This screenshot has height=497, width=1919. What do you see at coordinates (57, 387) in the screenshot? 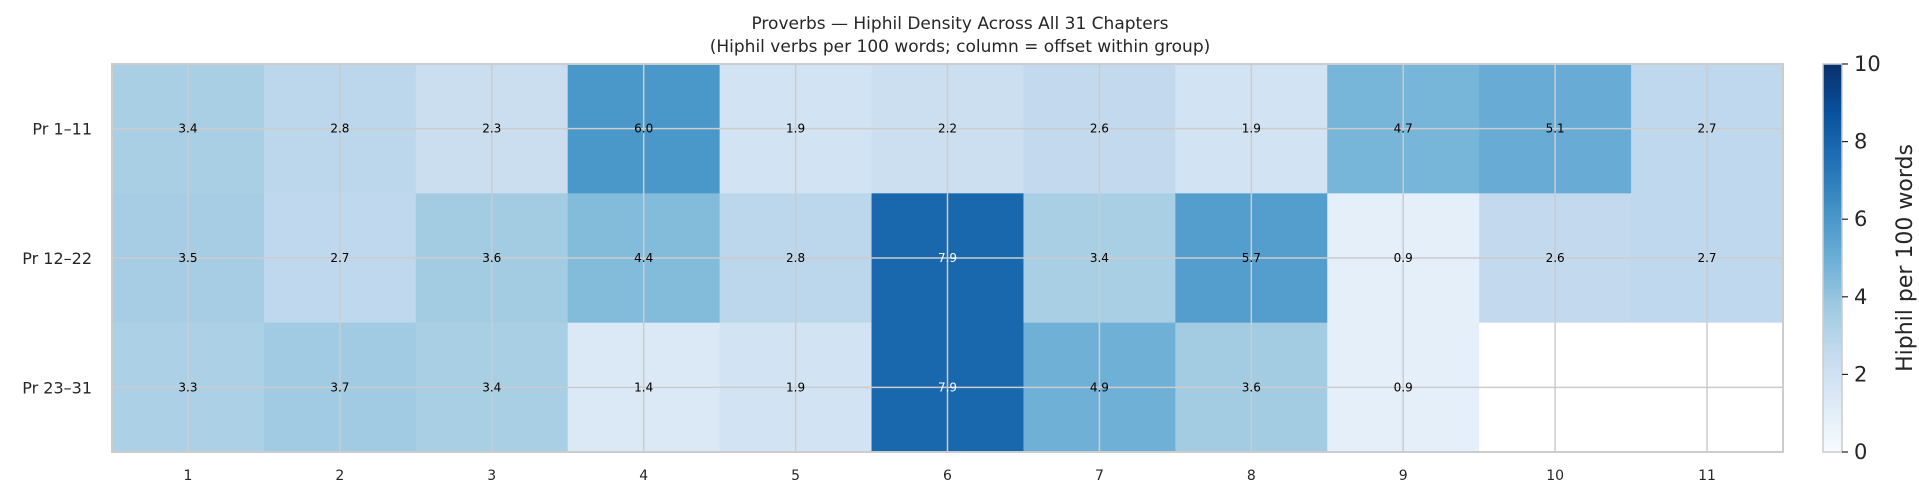
I see `row-label: Pr 23–31` at bounding box center [57, 387].